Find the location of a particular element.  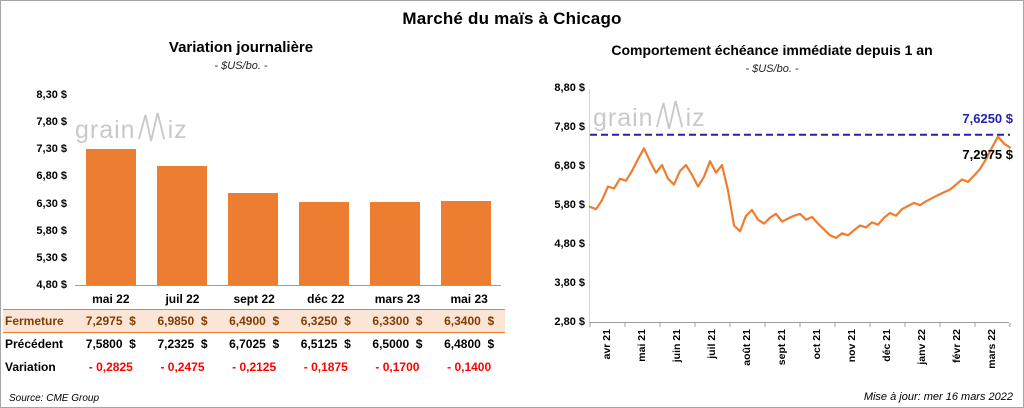

table-corner-cell is located at coordinates (39, 299).